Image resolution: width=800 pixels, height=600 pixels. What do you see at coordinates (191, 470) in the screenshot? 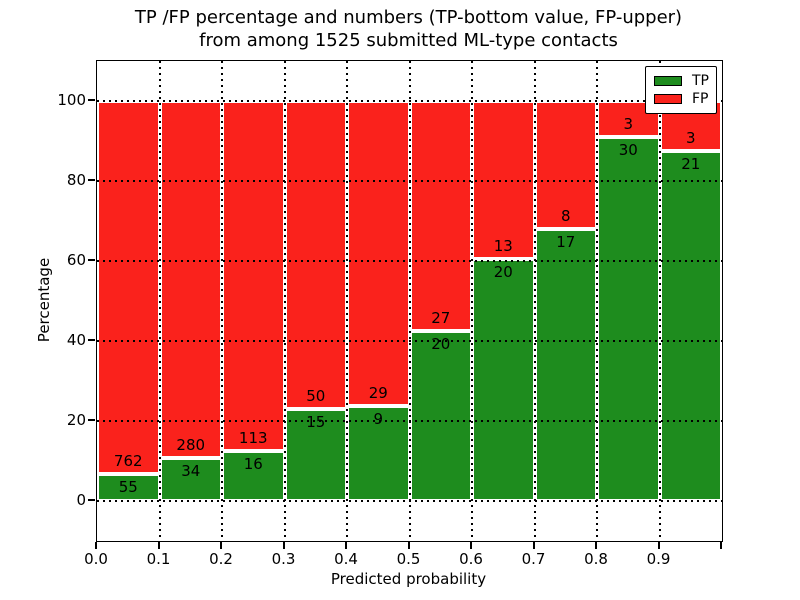
I see `tp-count-label: 34` at bounding box center [191, 470].